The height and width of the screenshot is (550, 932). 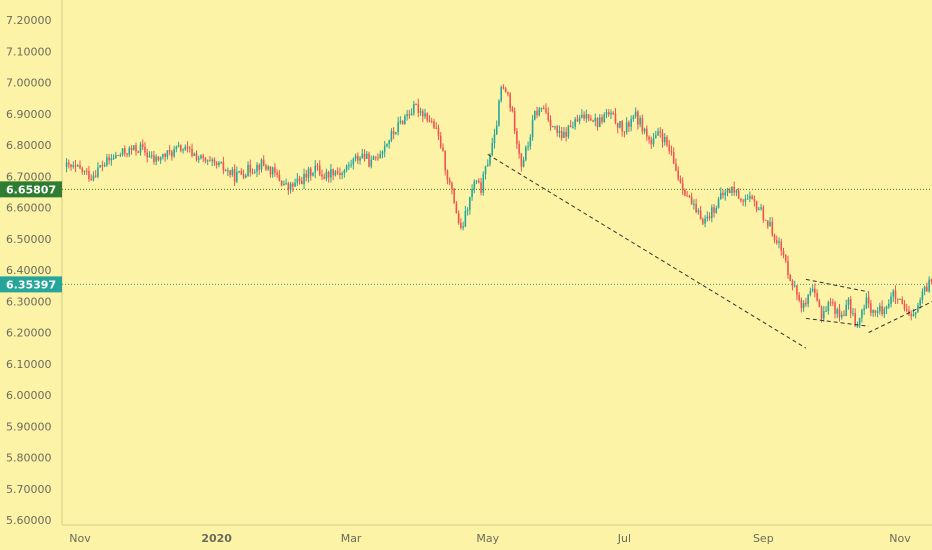 I want to click on price-tag-label: 6.65807, so click(x=31, y=189).